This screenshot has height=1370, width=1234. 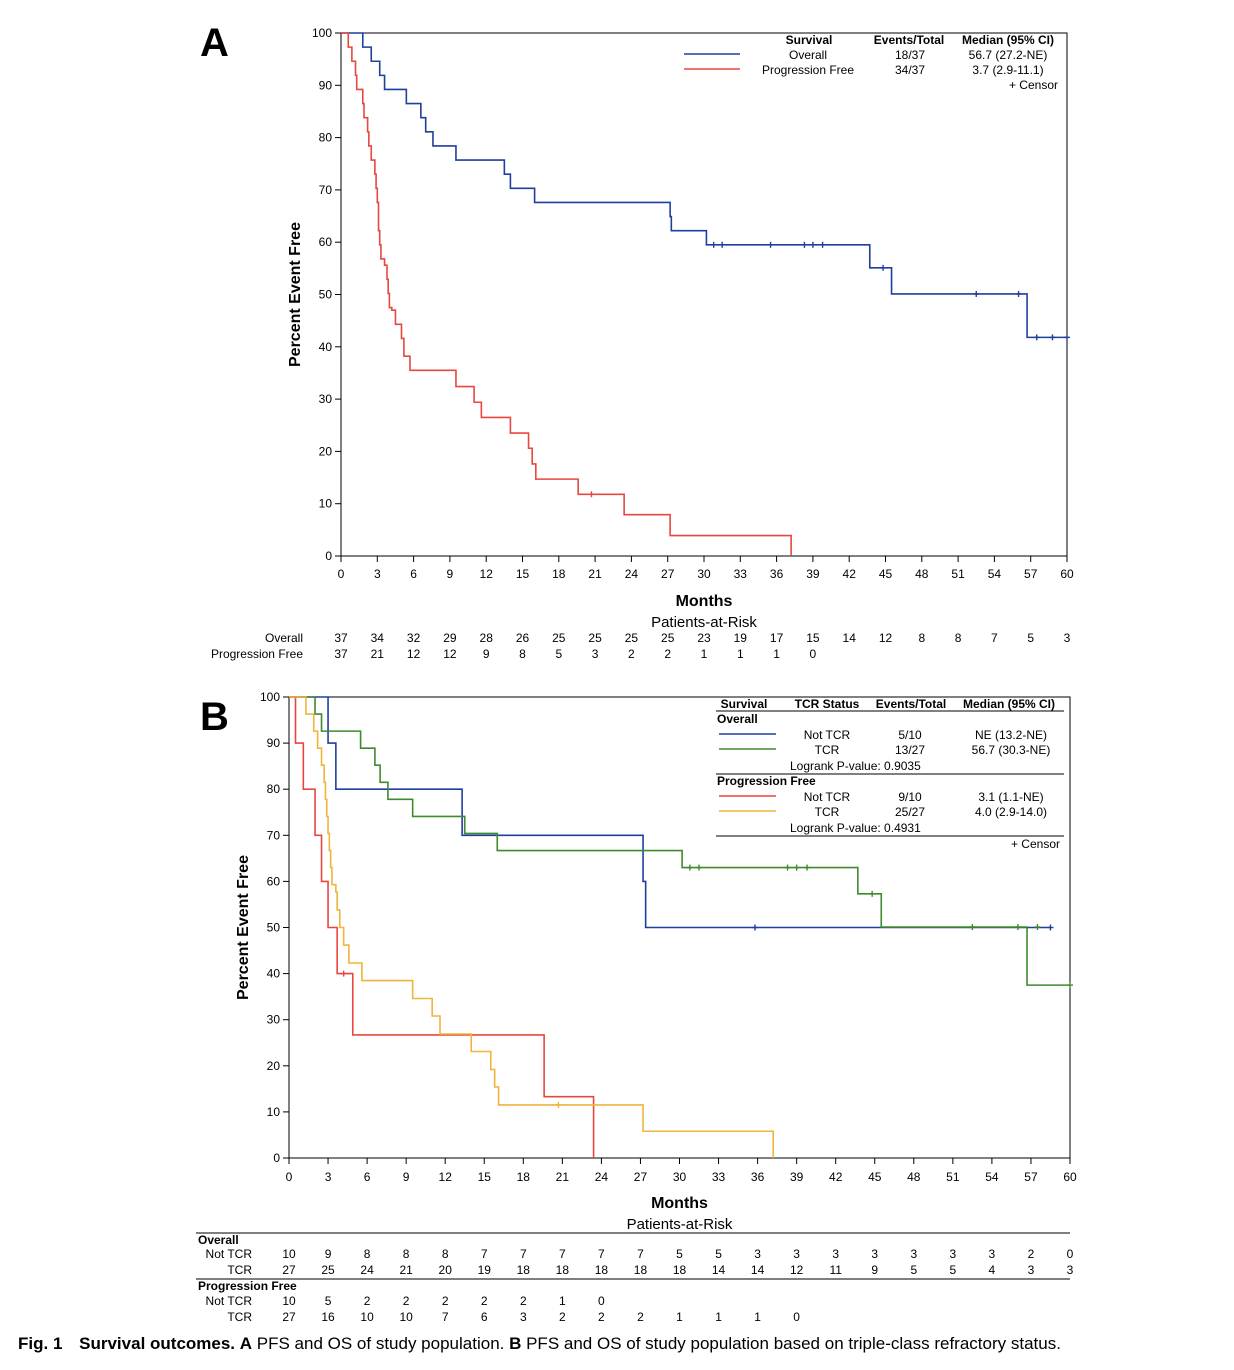 I want to click on panel-b-legend-median: 3.1 (1.1-NE), so click(x=1010, y=797).